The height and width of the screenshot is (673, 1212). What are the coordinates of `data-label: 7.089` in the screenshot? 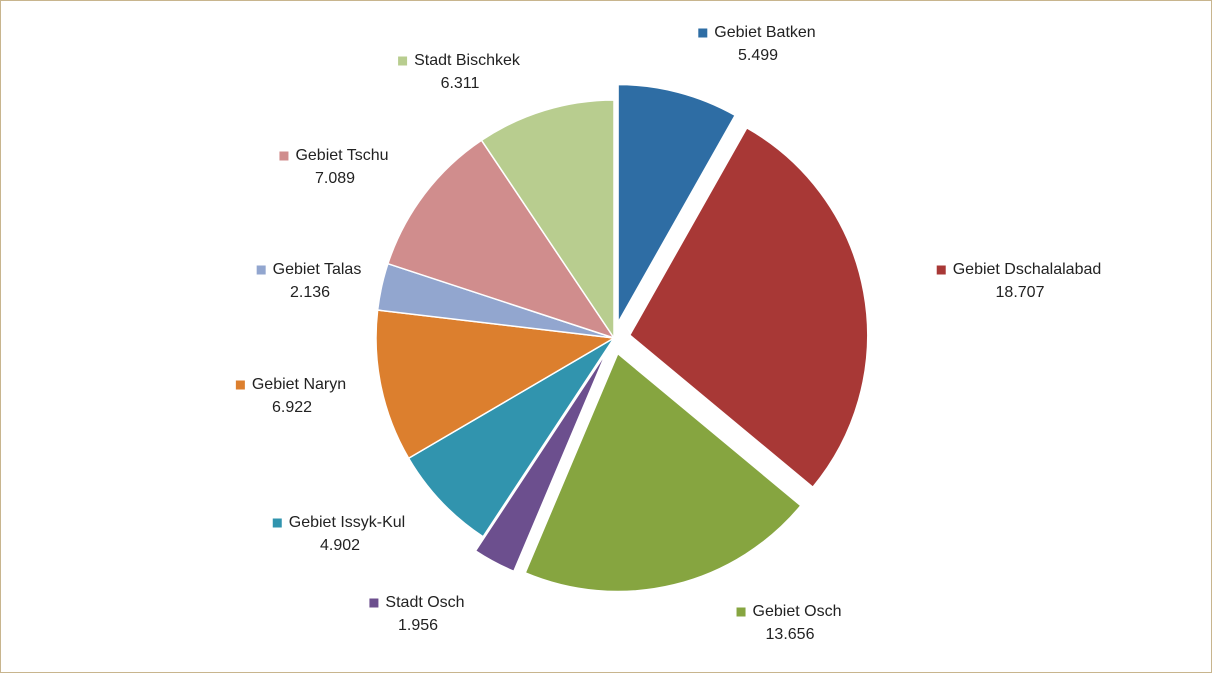 It's located at (335, 178).